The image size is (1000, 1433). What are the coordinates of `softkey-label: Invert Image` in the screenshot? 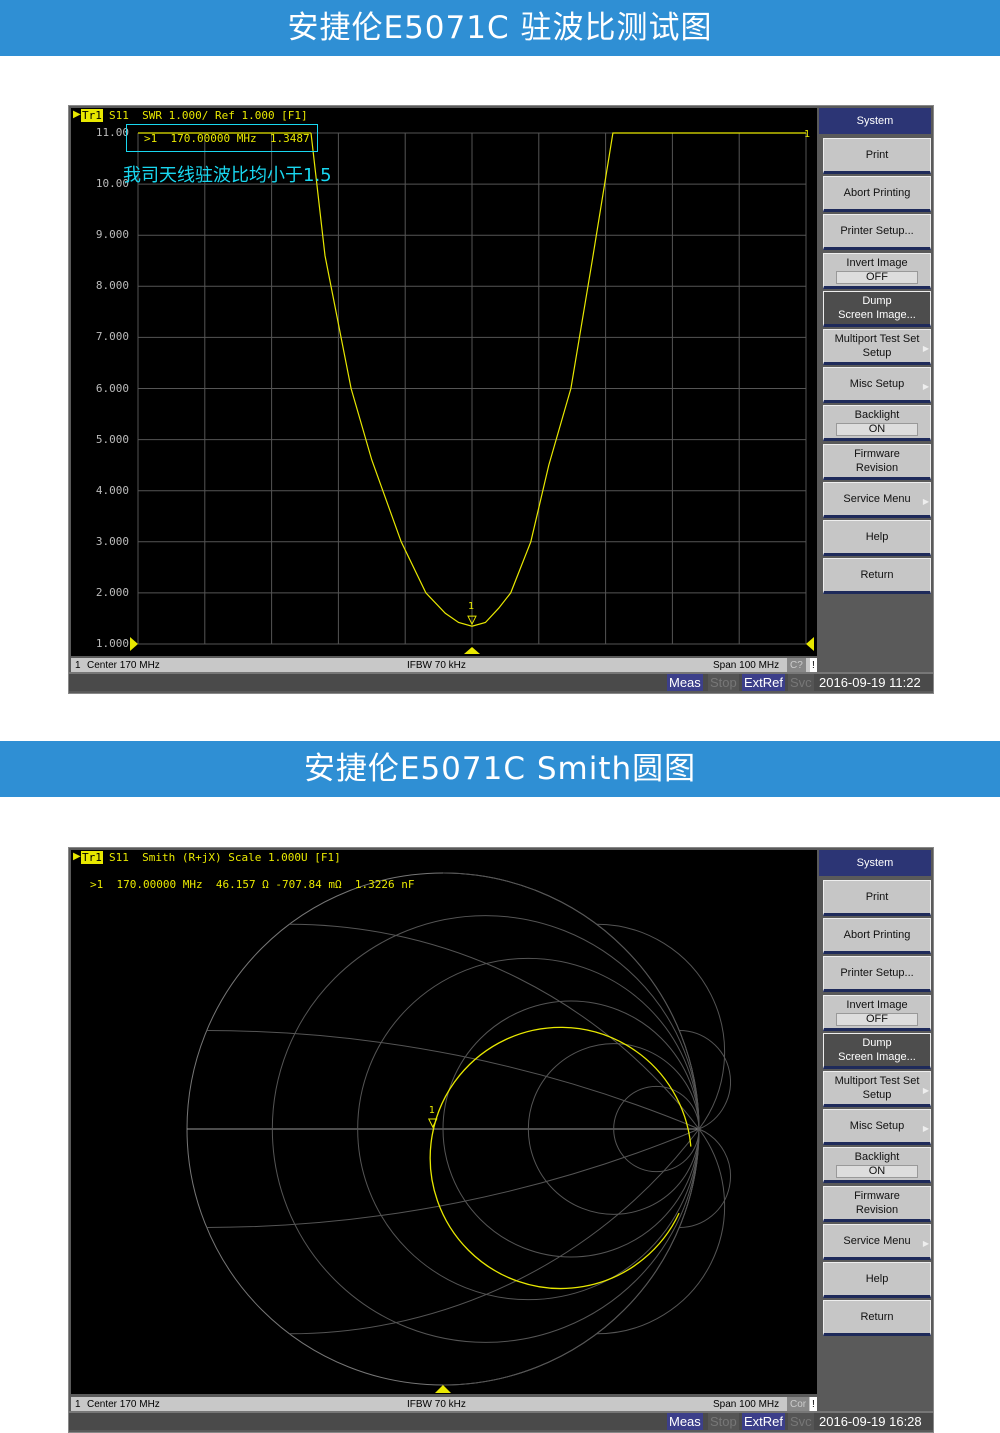 It's located at (877, 1004).